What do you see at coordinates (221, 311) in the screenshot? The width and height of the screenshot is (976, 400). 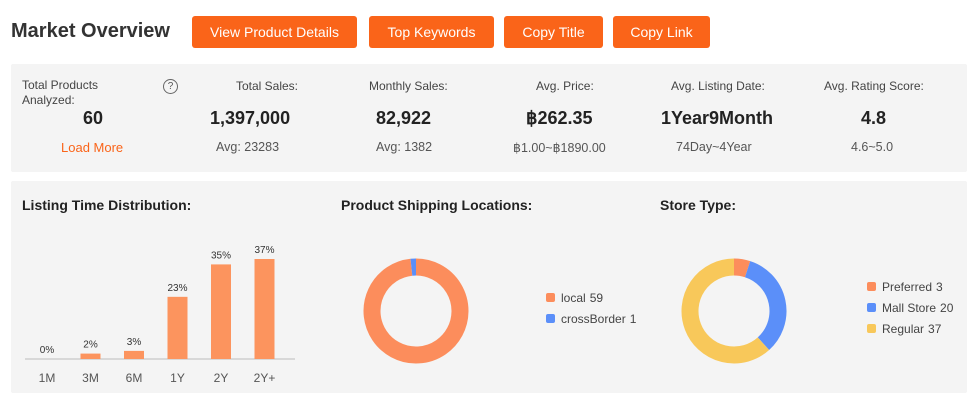 I see `bar-2y` at bounding box center [221, 311].